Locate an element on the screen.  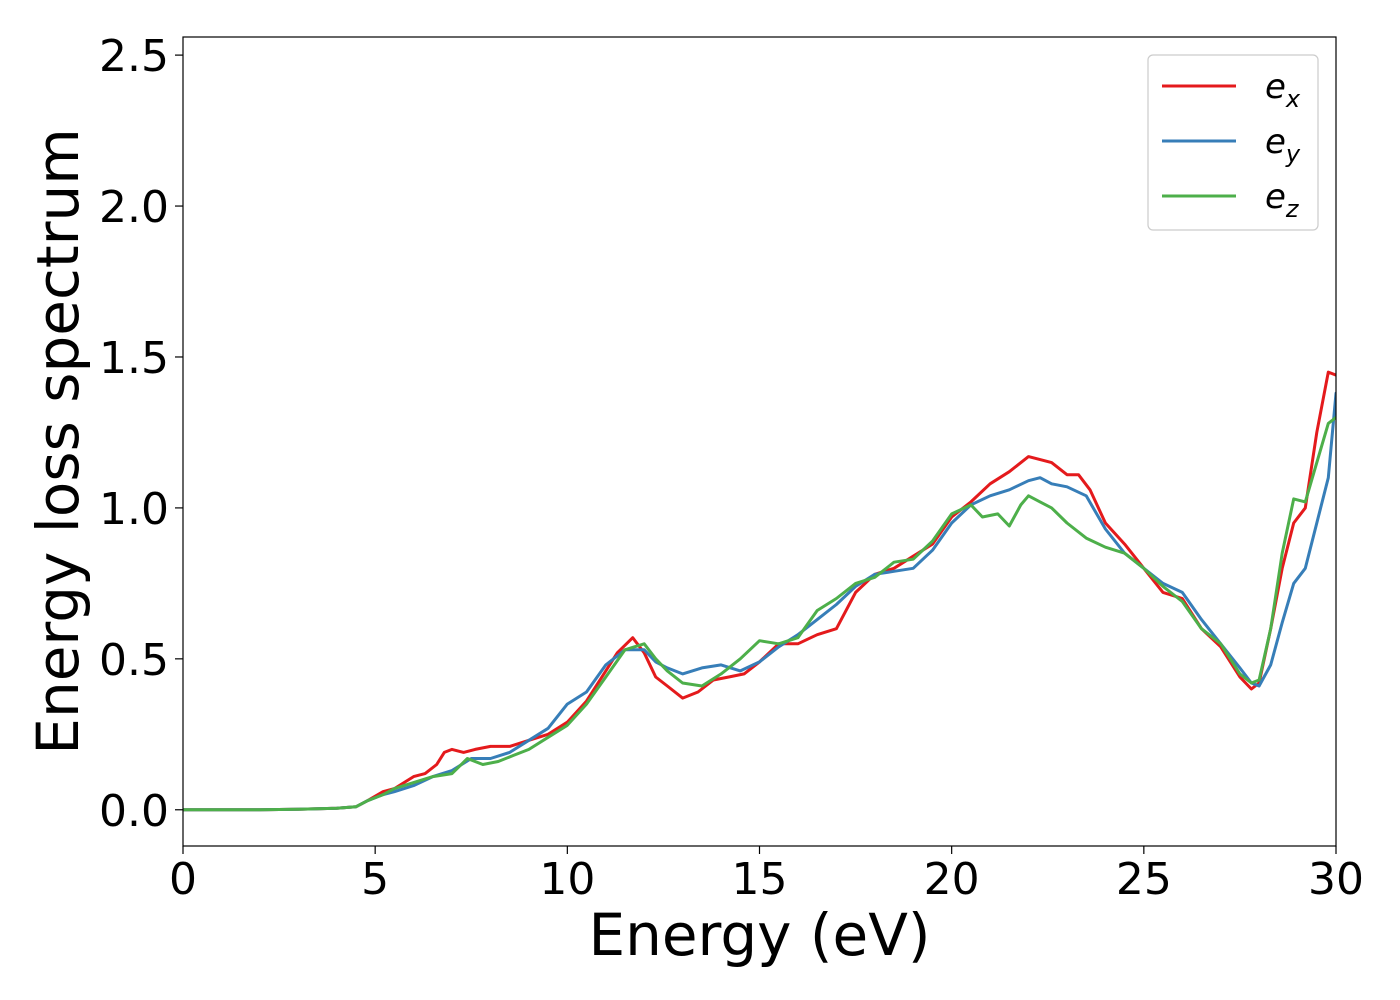
y-axis: 0.0 0.5 1.0 1.5 2.0 2.5 is located at coordinates (141, 434).